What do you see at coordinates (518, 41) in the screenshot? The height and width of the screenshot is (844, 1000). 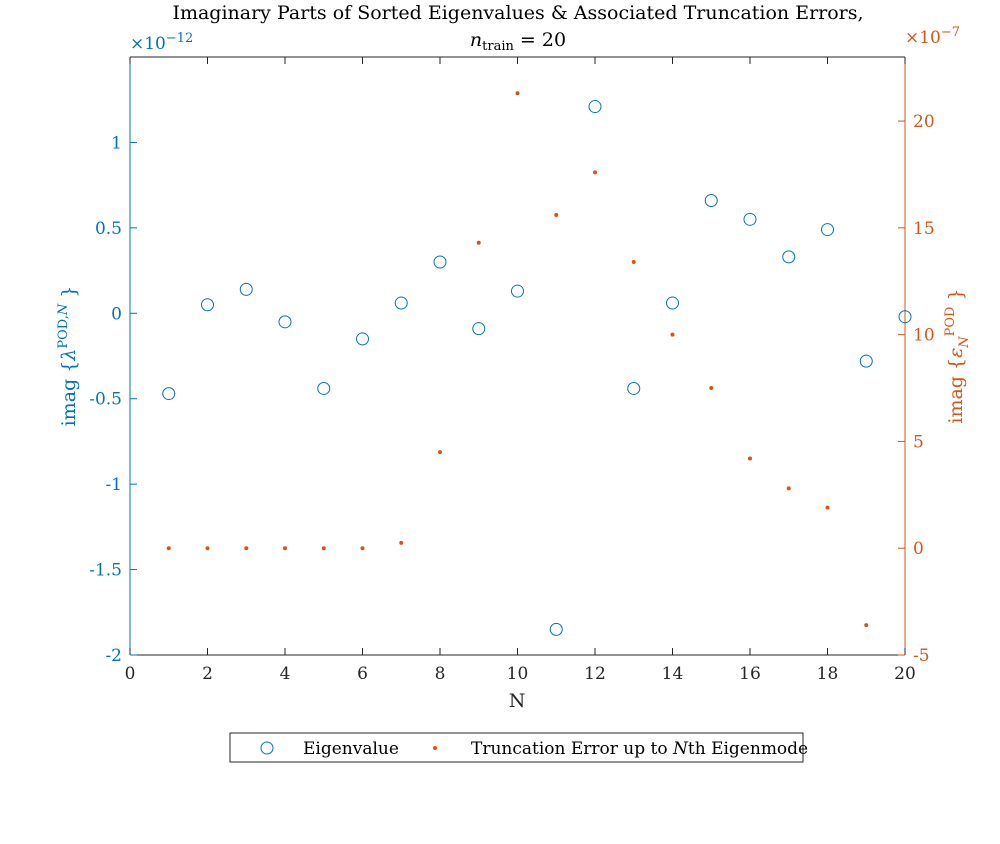 I see `chart-subtitle: ntrain = 20` at bounding box center [518, 41].